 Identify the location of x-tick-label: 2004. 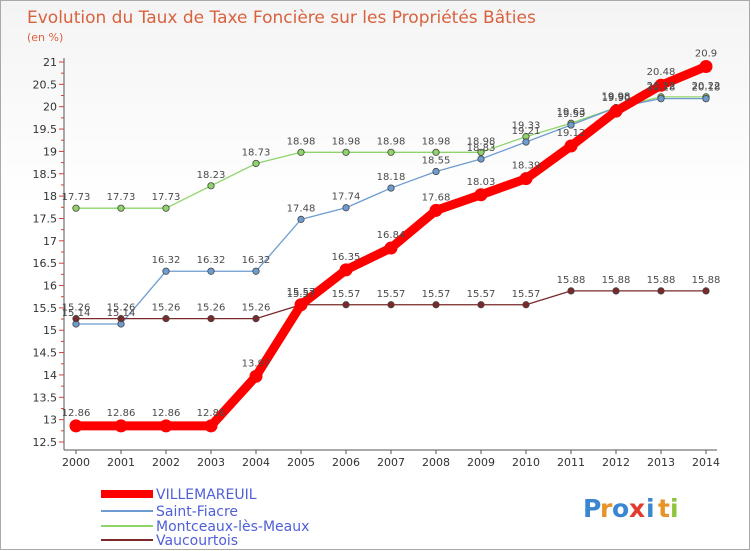
(256, 462).